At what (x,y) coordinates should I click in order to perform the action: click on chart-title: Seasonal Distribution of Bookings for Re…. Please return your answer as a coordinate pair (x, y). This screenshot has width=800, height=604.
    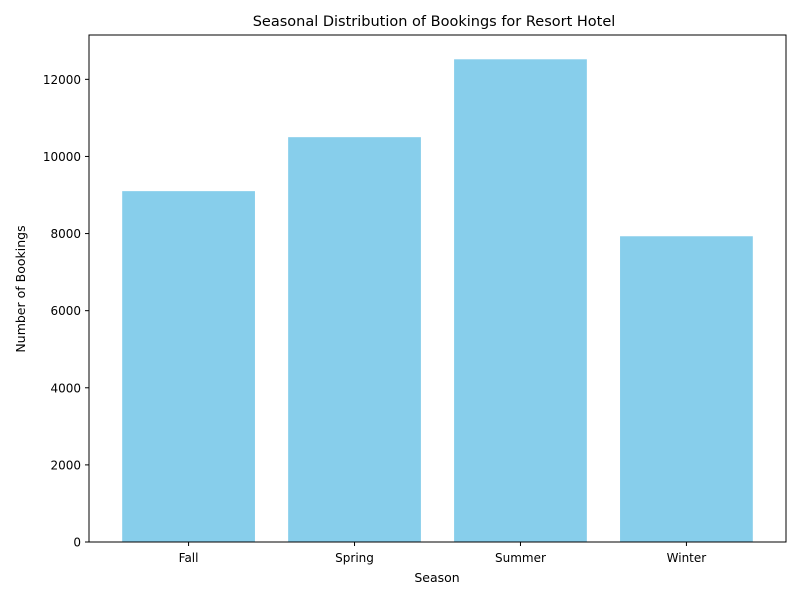
    Looking at the image, I should click on (434, 22).